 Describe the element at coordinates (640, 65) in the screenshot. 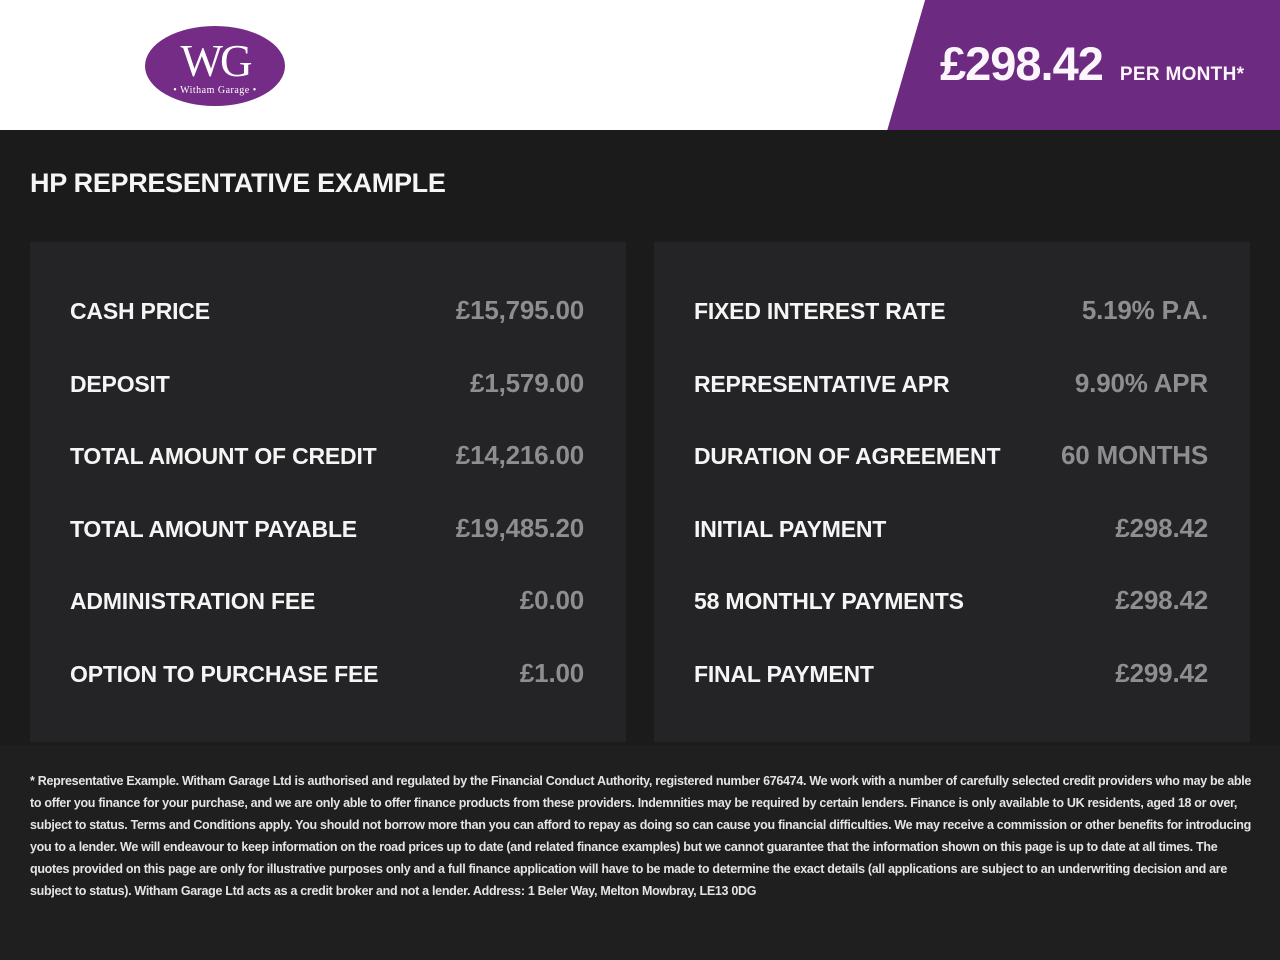

I see `header-bar: WG • Witham Garage • £298.42 PER MONTH*` at that location.